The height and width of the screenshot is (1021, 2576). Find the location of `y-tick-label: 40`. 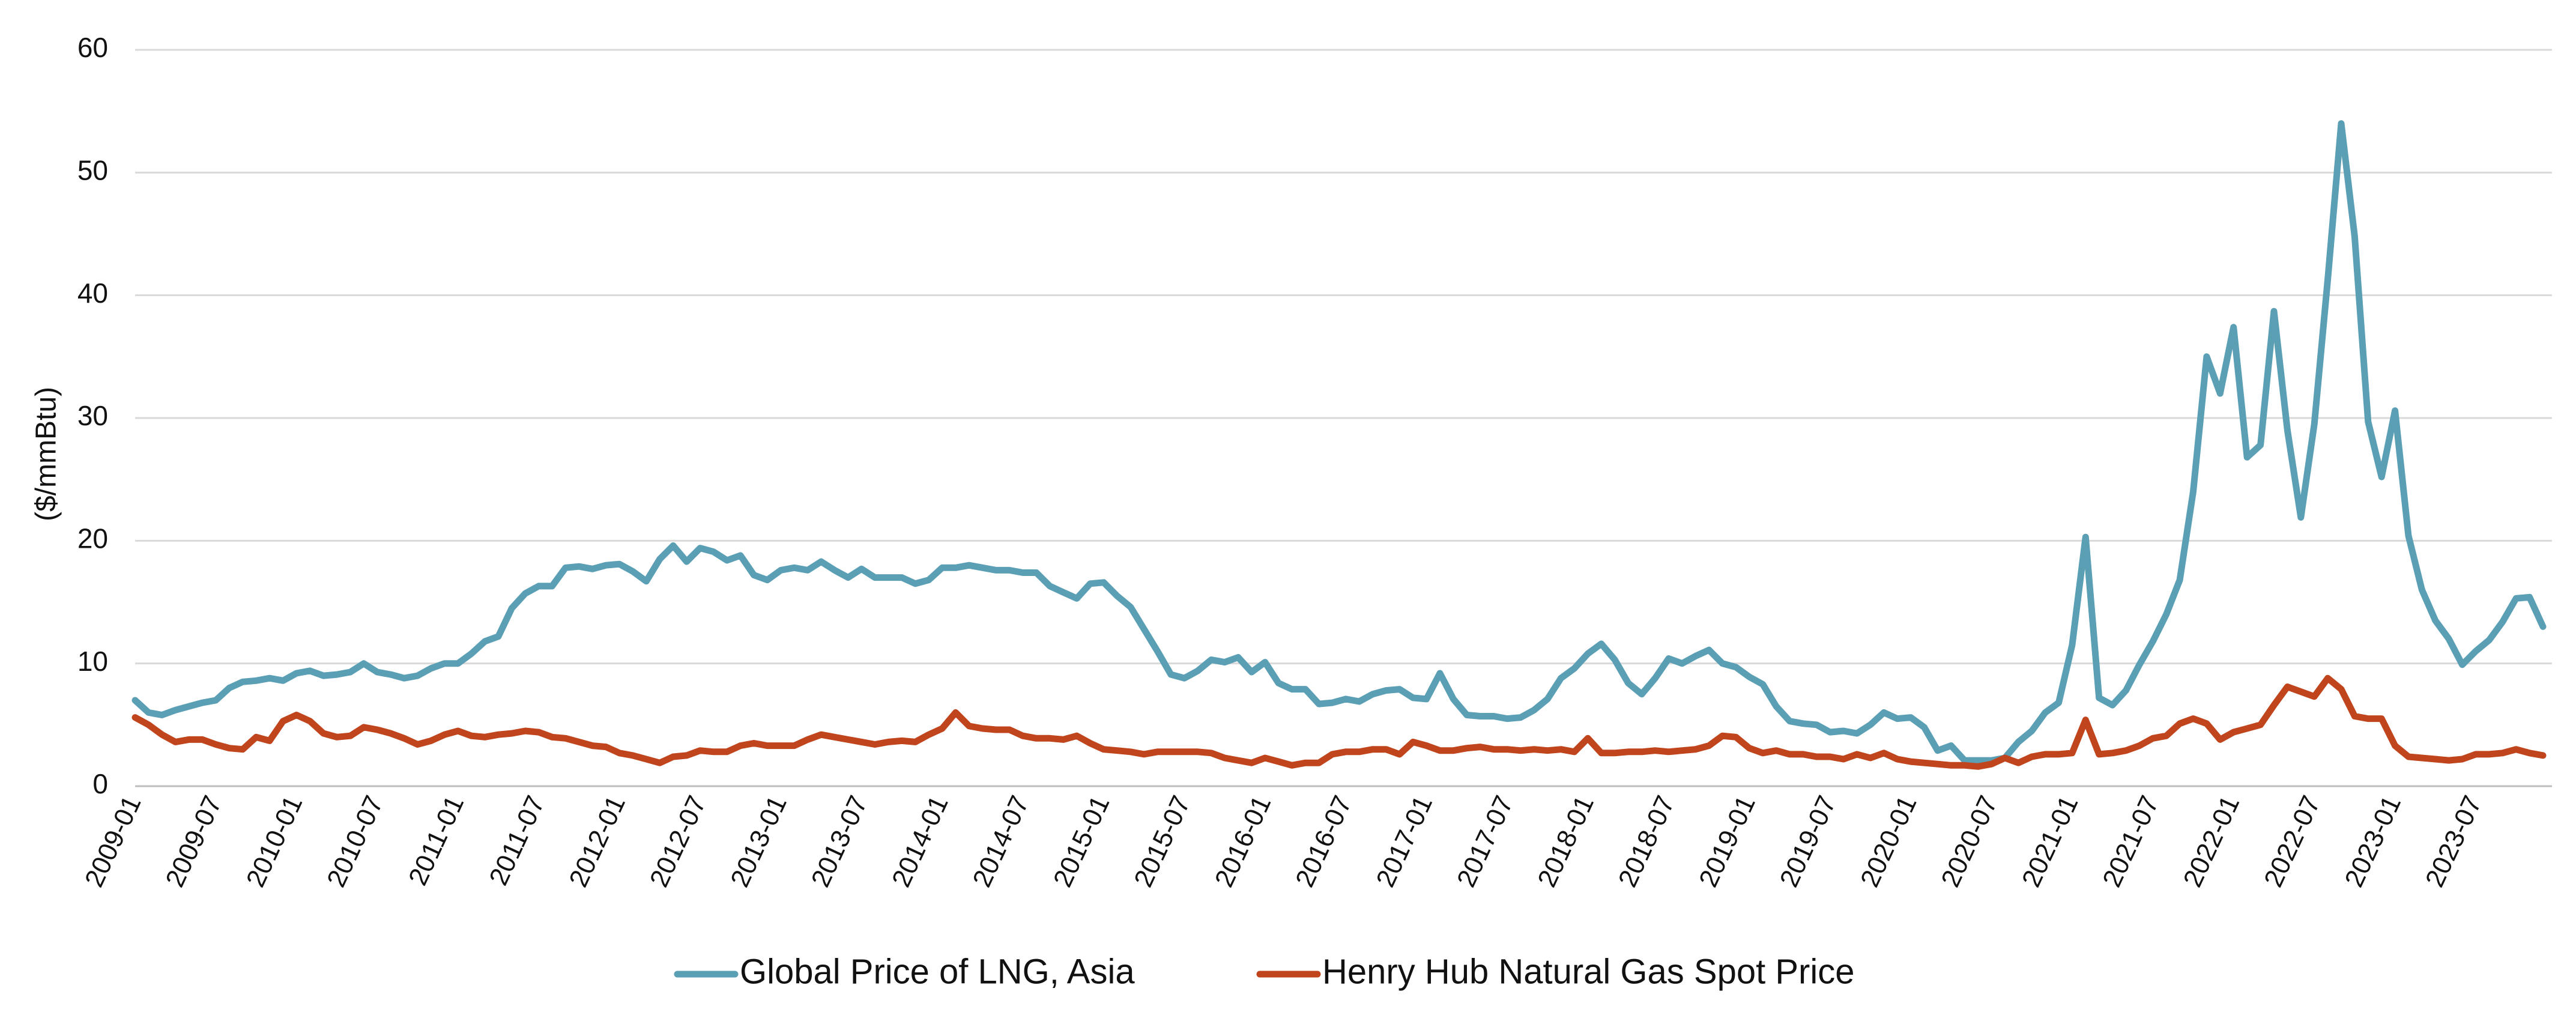

y-tick-label: 40 is located at coordinates (92, 293).